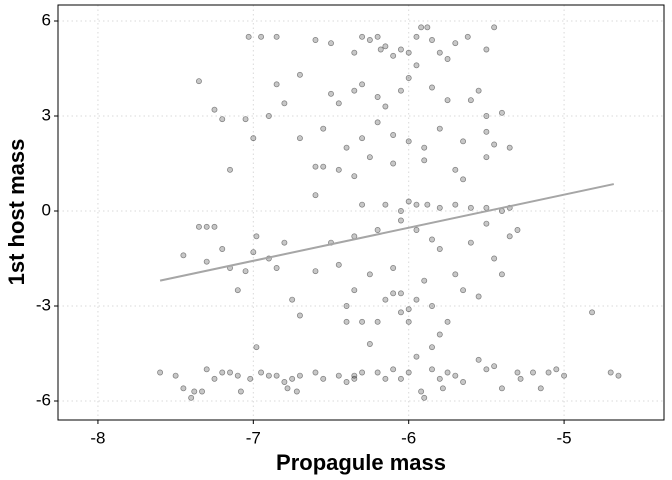  Describe the element at coordinates (46, 209) in the screenshot. I see `y-tick-label: 0` at that location.